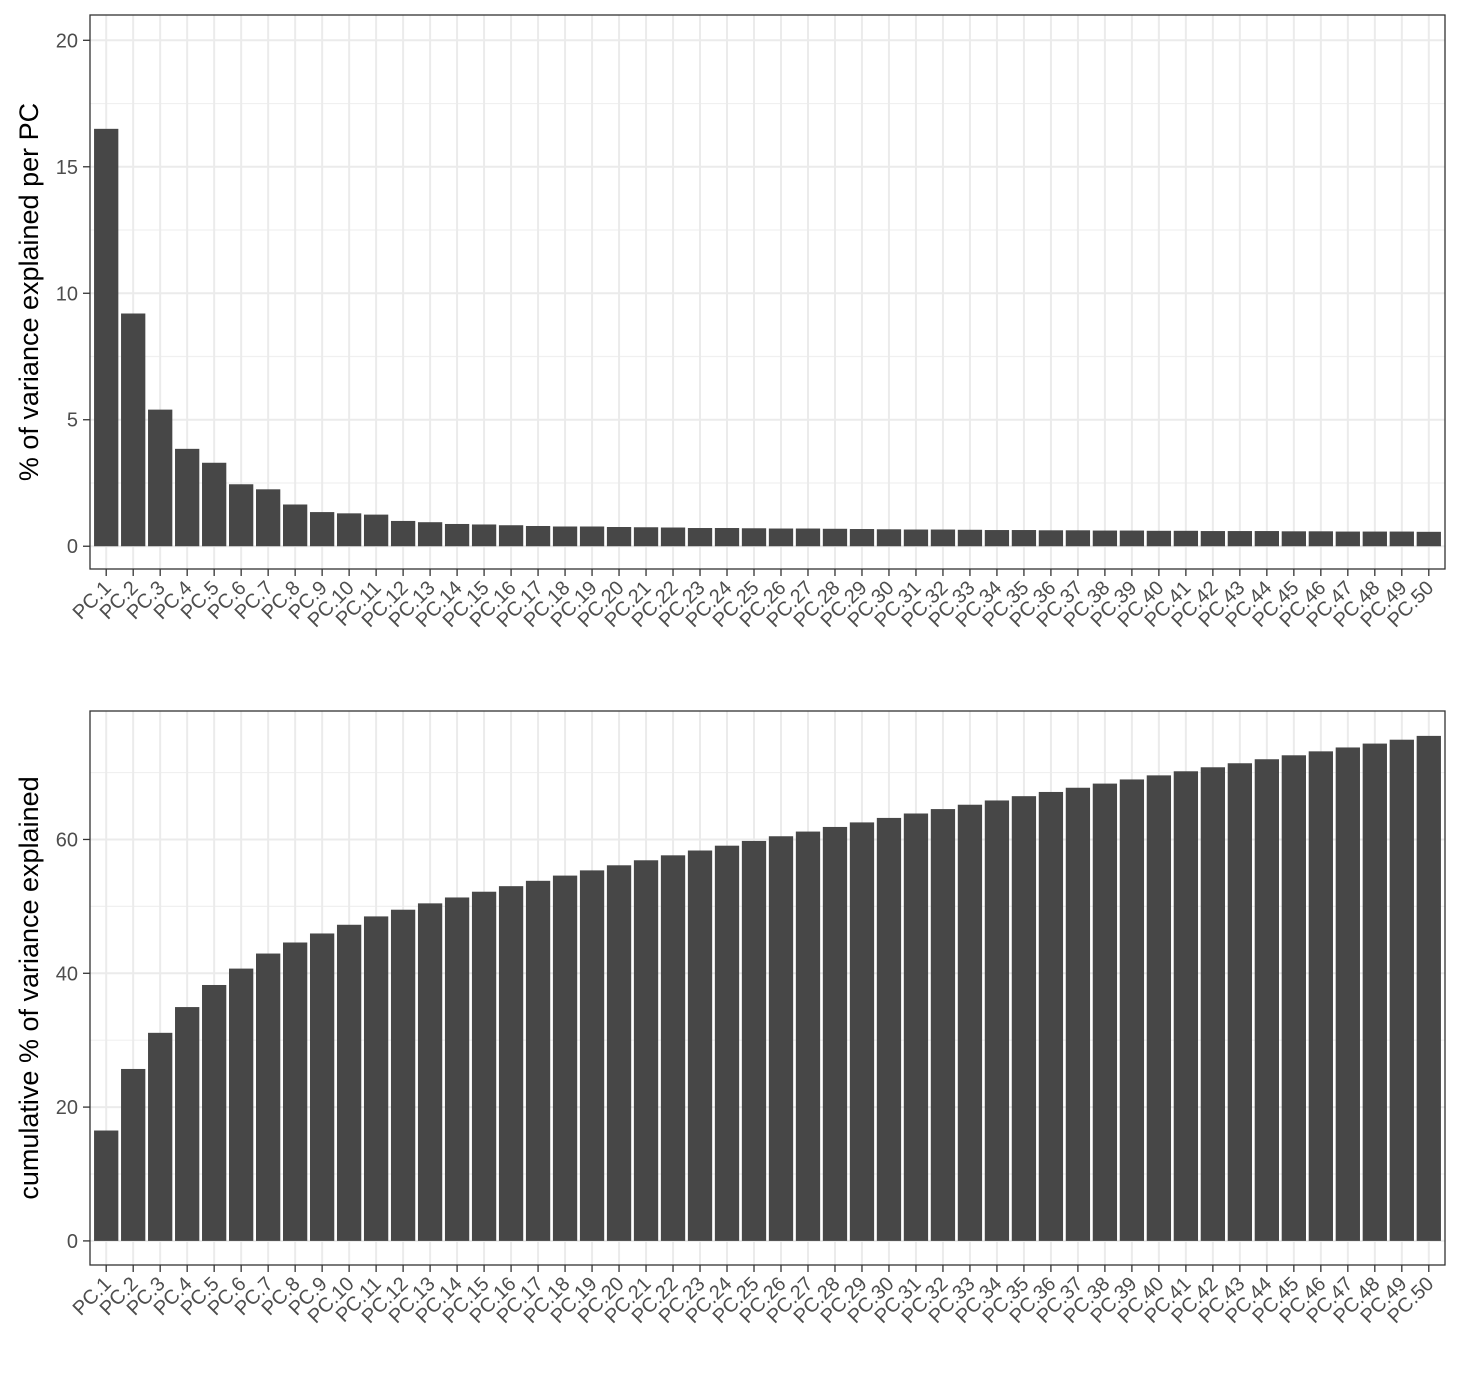 Image resolution: width=1460 pixels, height=1392 pixels. Describe the element at coordinates (67, 840) in the screenshot. I see `bottom-y-tick-label: 60` at that location.